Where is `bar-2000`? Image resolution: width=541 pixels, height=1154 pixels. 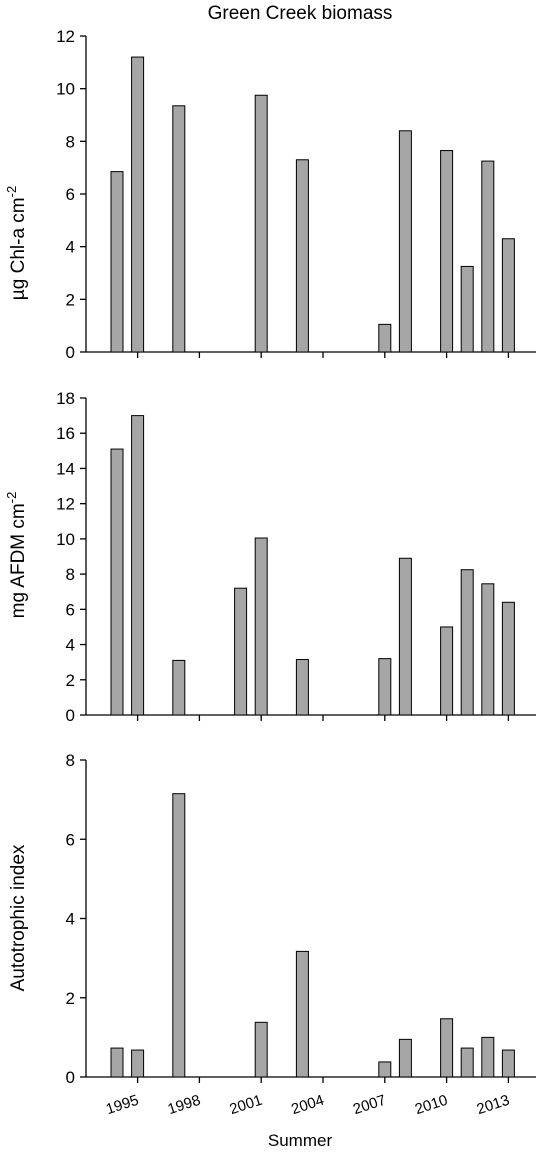
bar-2000 is located at coordinates (241, 651).